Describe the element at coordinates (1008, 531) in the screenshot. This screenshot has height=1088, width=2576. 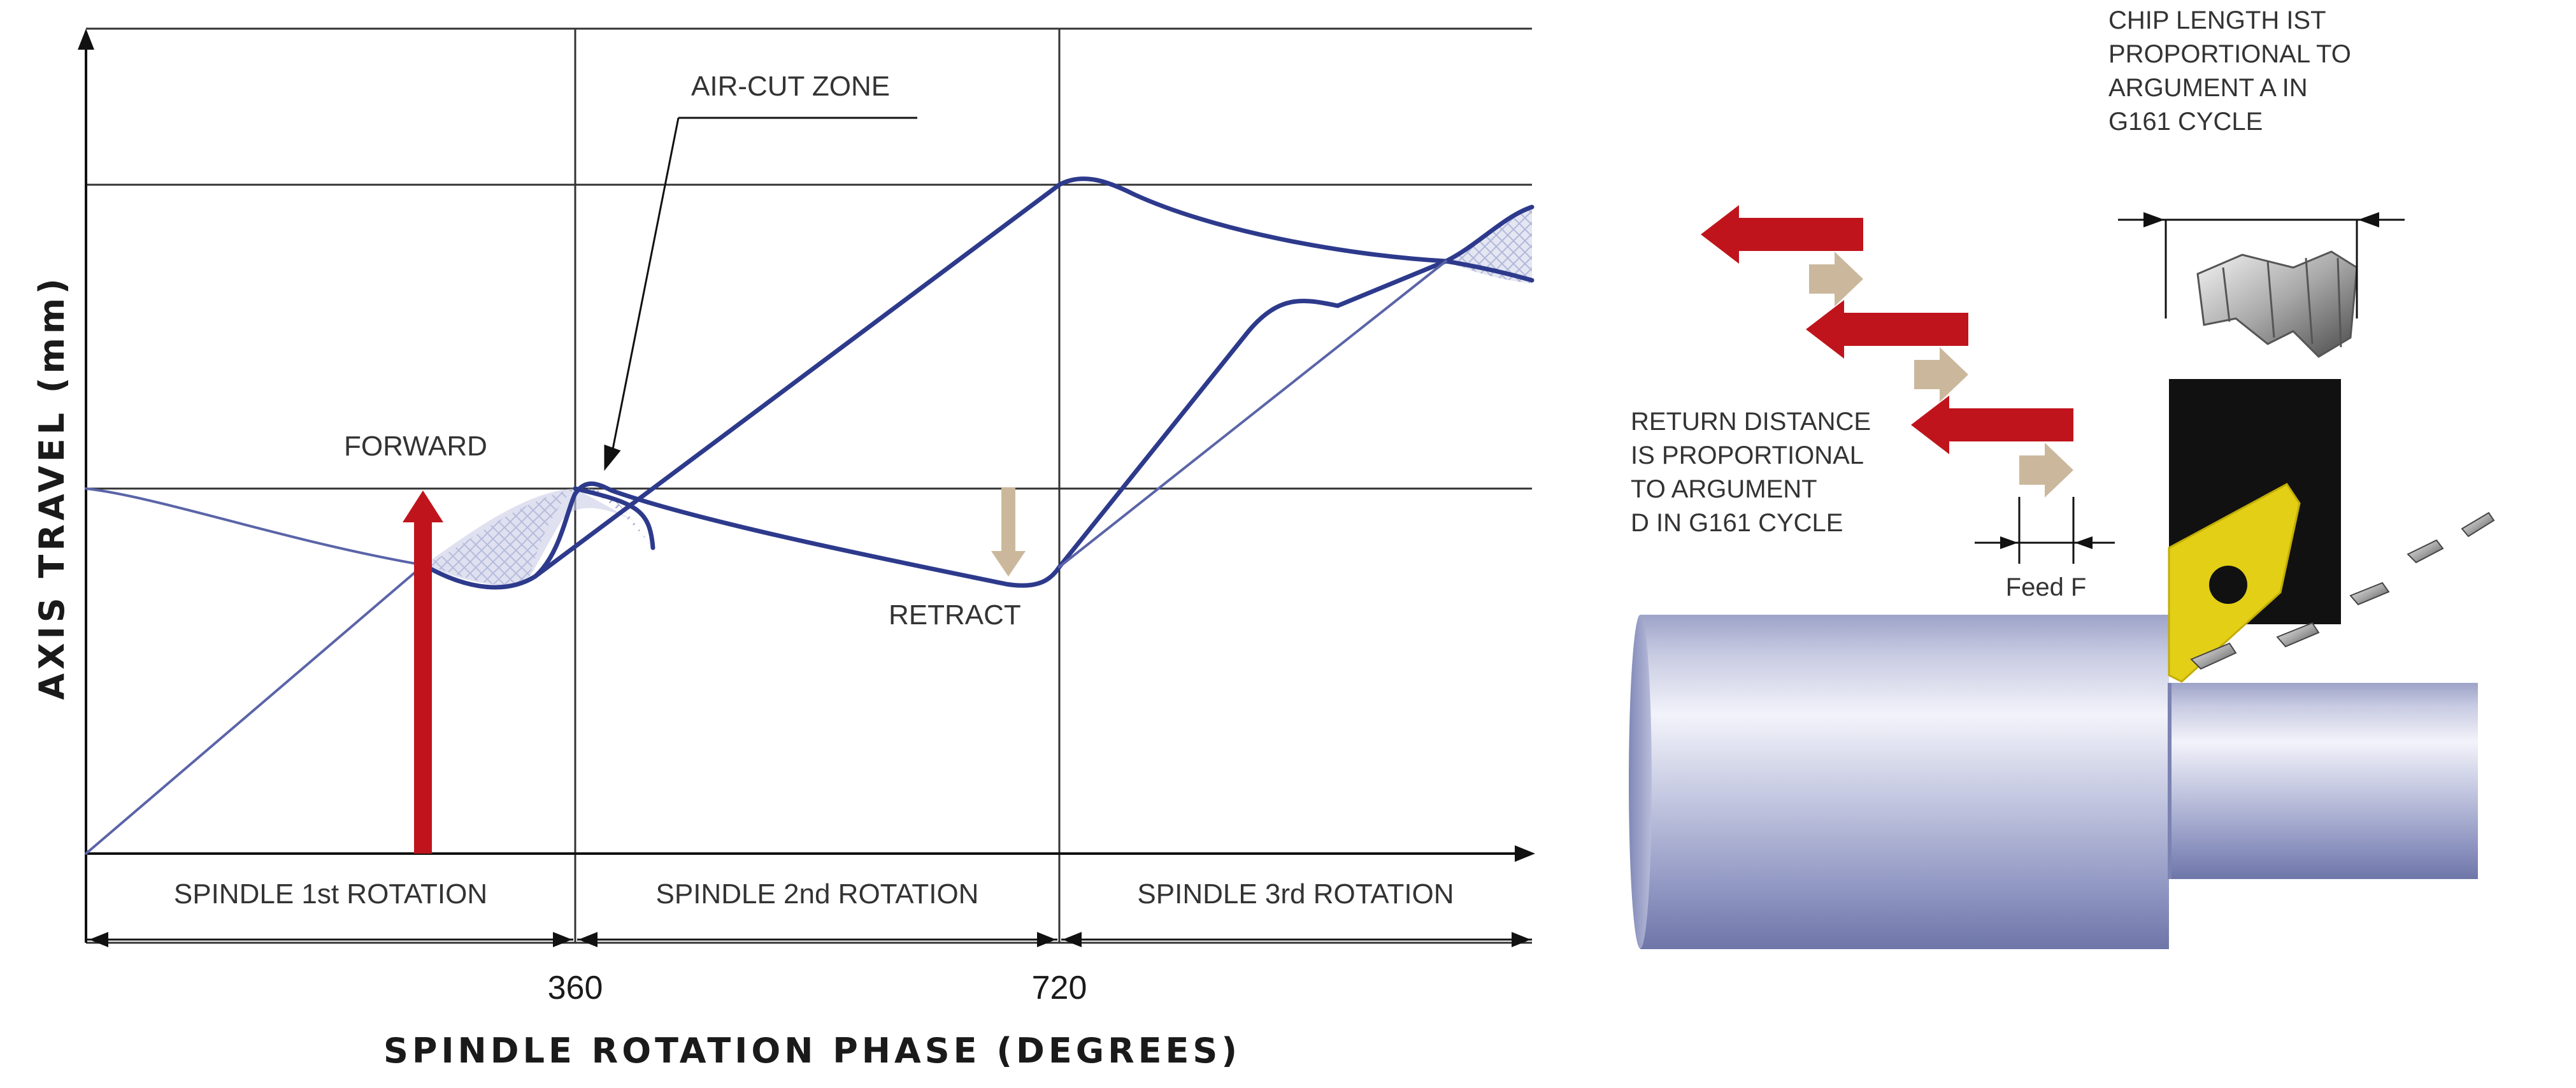
I see `retract-arrow` at that location.